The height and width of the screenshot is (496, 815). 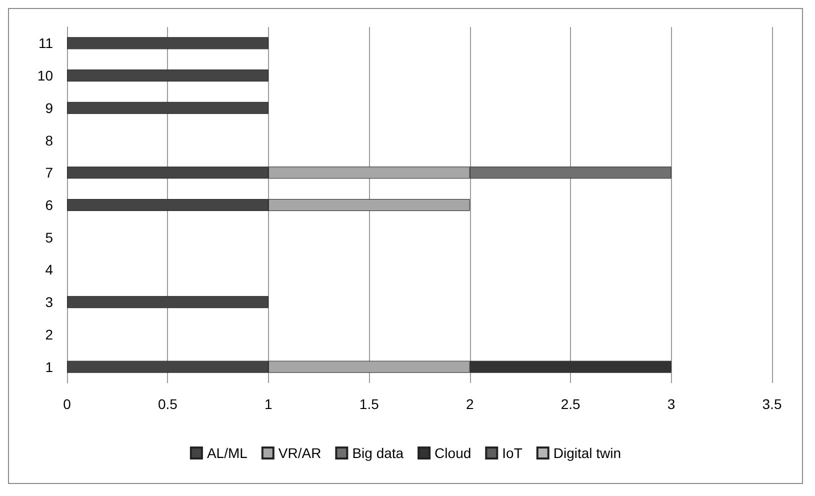 What do you see at coordinates (772, 404) in the screenshot?
I see `x-tick-label: 3.5` at bounding box center [772, 404].